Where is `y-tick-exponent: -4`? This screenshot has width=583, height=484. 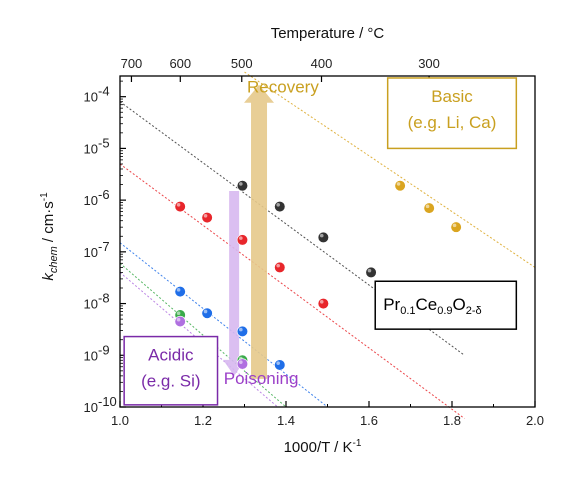
y-tick-exponent: -4 is located at coordinates (104, 91).